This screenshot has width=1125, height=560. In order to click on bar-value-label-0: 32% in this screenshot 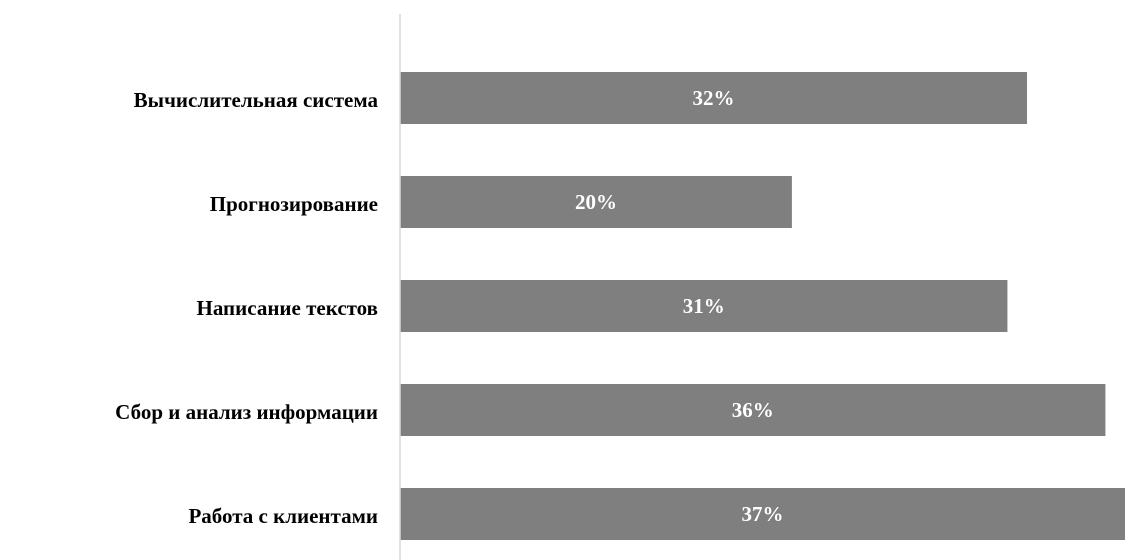, I will do `click(714, 98)`.